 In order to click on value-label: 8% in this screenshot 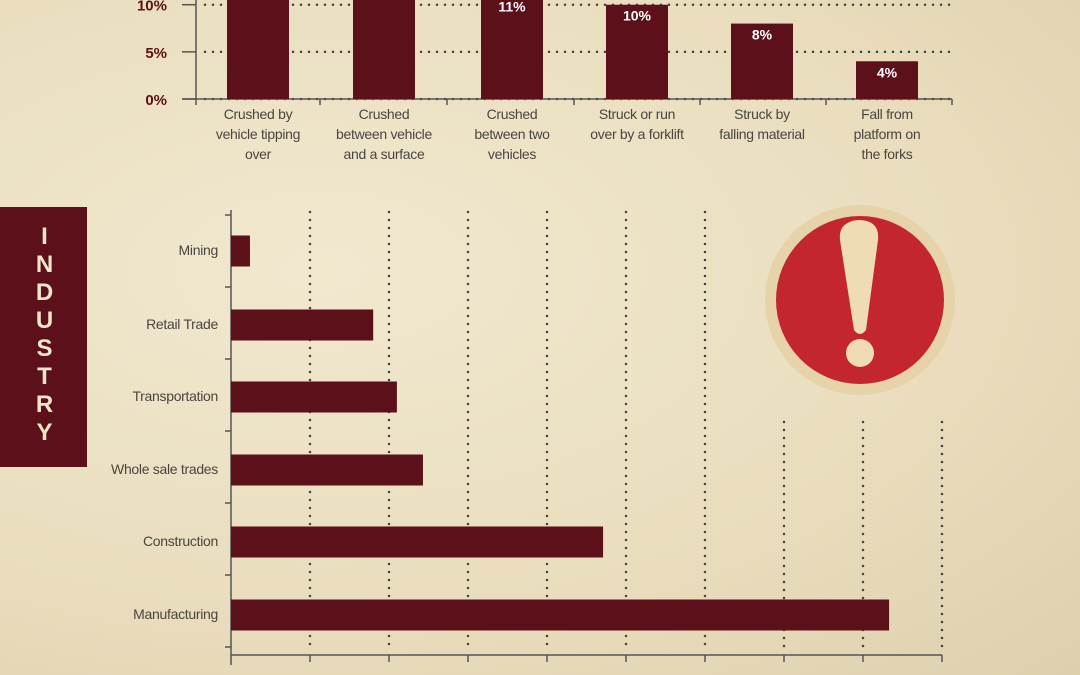, I will do `click(762, 35)`.